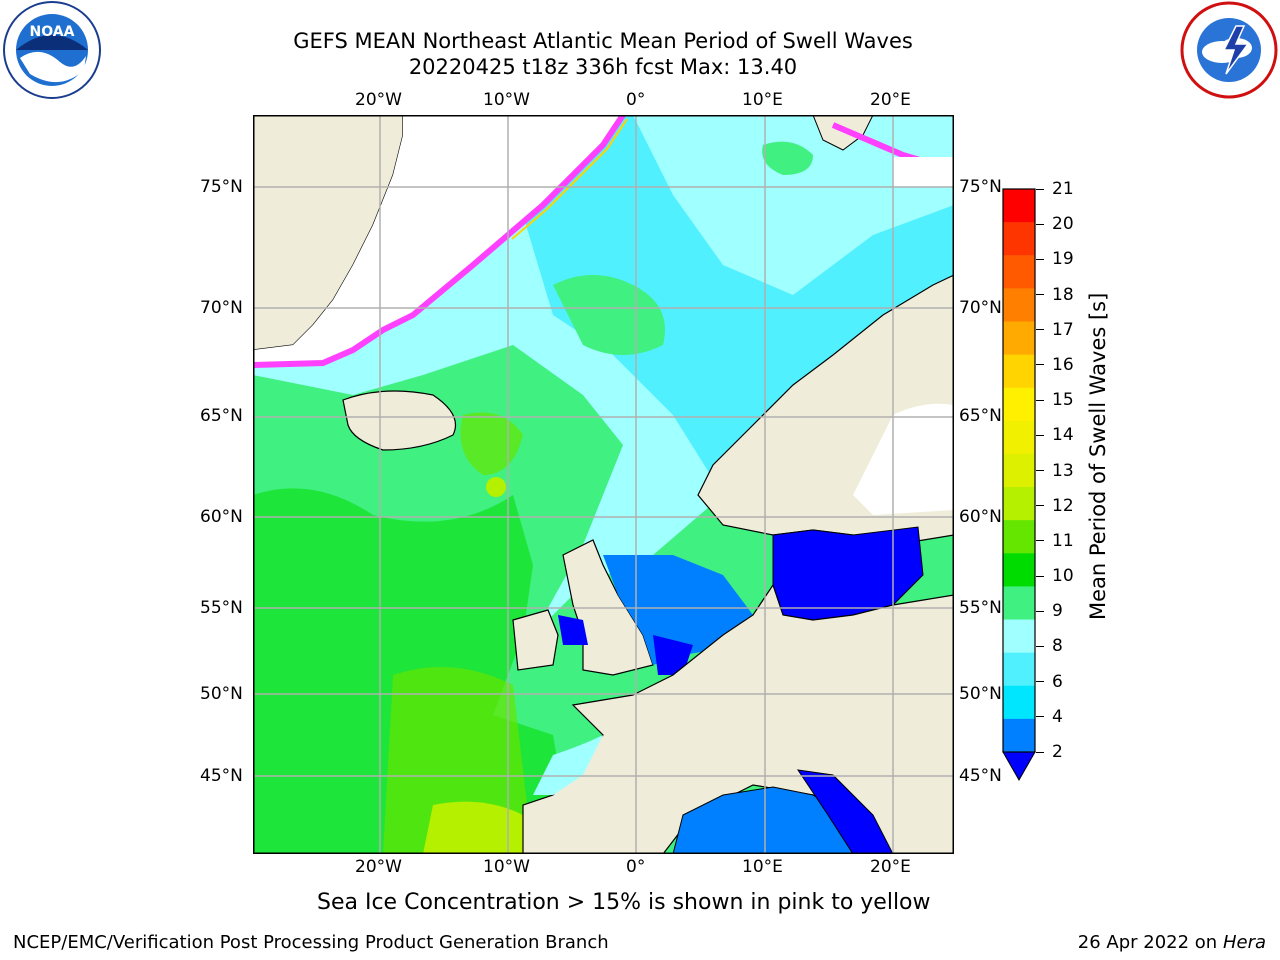  I want to click on lat-label-left-60n: 60°N, so click(221, 517).